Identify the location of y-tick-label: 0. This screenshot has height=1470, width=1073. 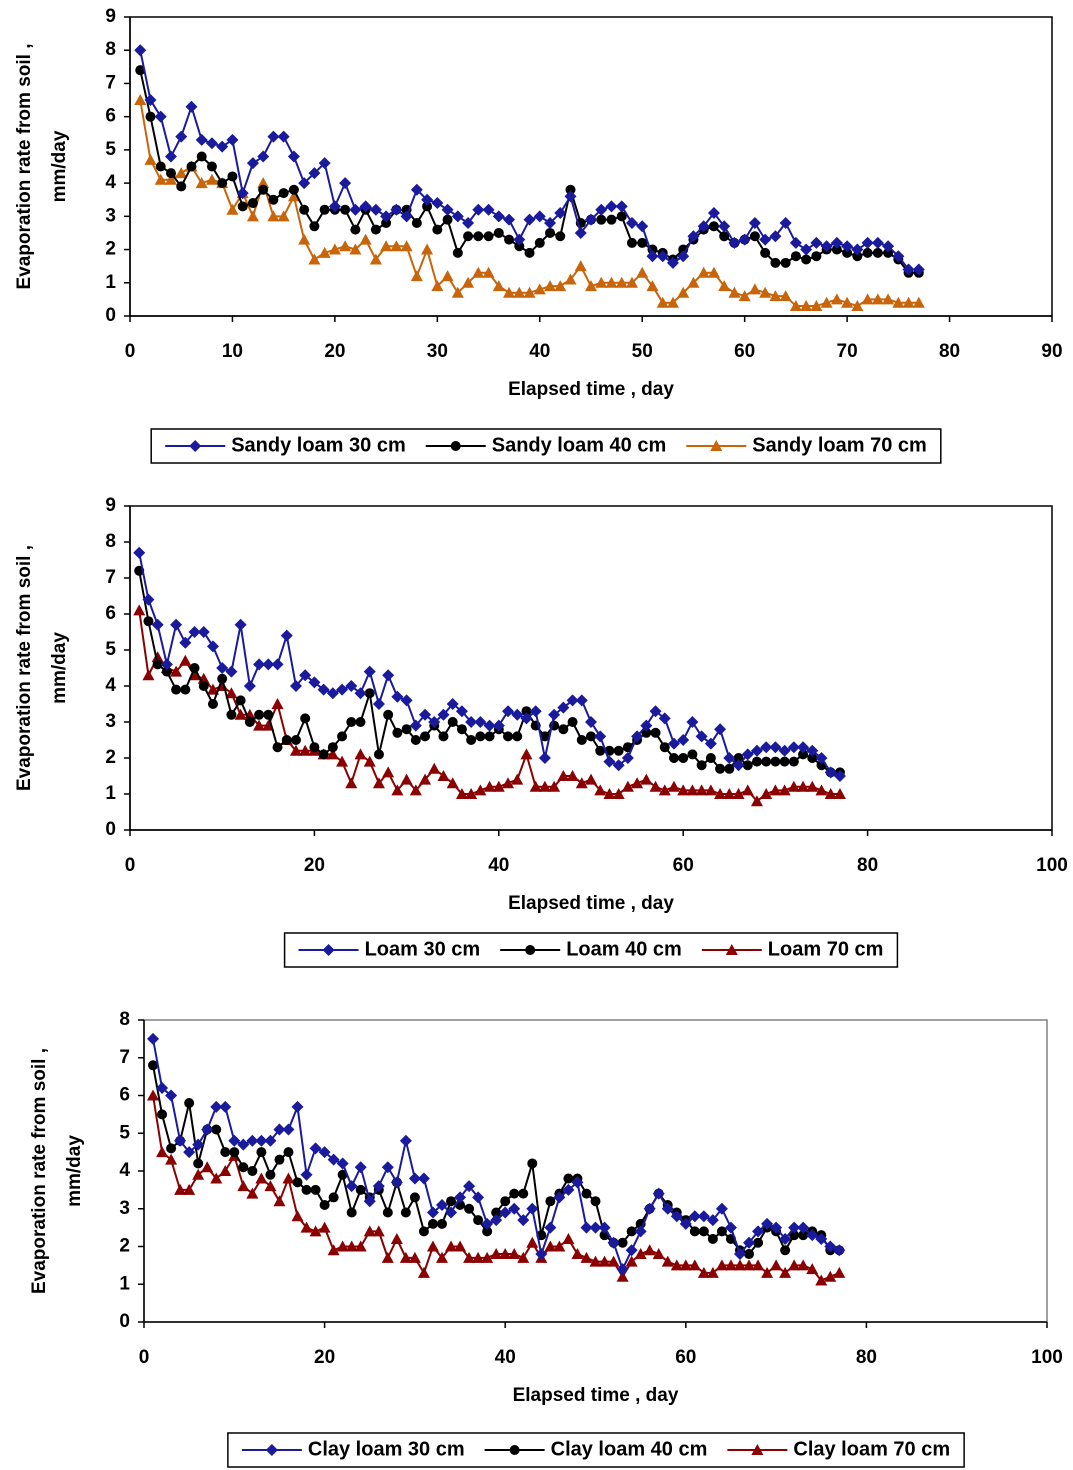
(110, 829).